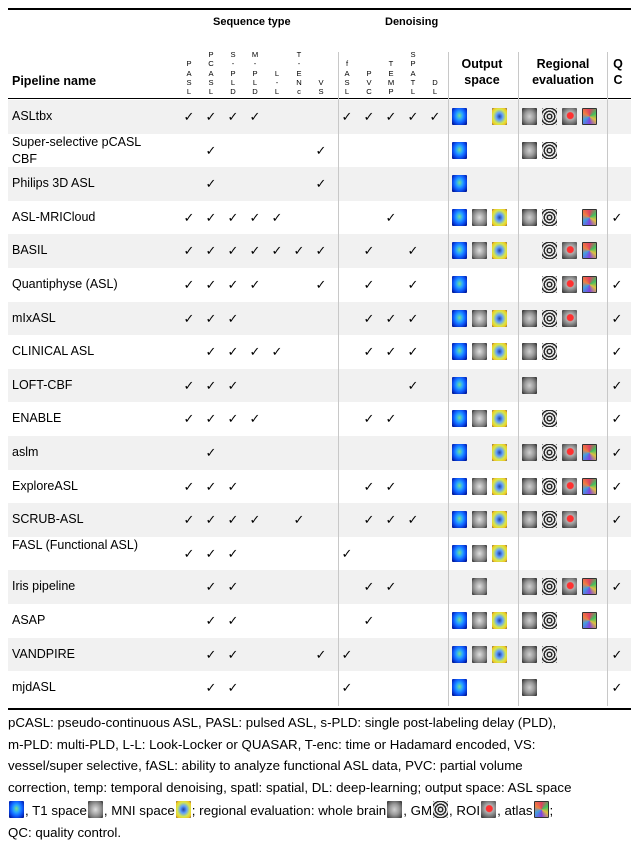 This screenshot has height=843, width=641. What do you see at coordinates (319, 487) in the screenshot?
I see `table-row: ExploreASL✓✓✓✓✓✓` at bounding box center [319, 487].